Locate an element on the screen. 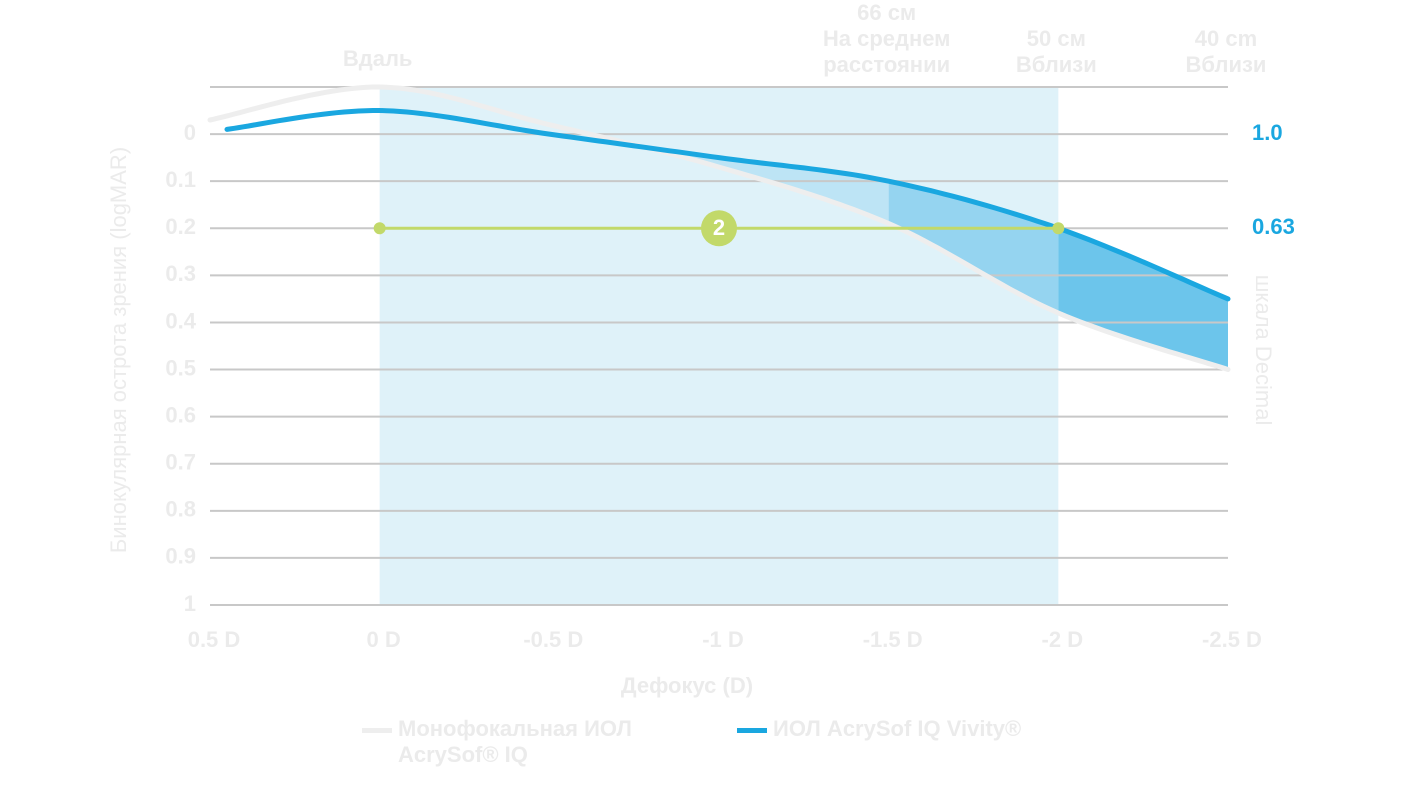 The height and width of the screenshot is (795, 1419). x-tick-label: 0 D is located at coordinates (384, 639).